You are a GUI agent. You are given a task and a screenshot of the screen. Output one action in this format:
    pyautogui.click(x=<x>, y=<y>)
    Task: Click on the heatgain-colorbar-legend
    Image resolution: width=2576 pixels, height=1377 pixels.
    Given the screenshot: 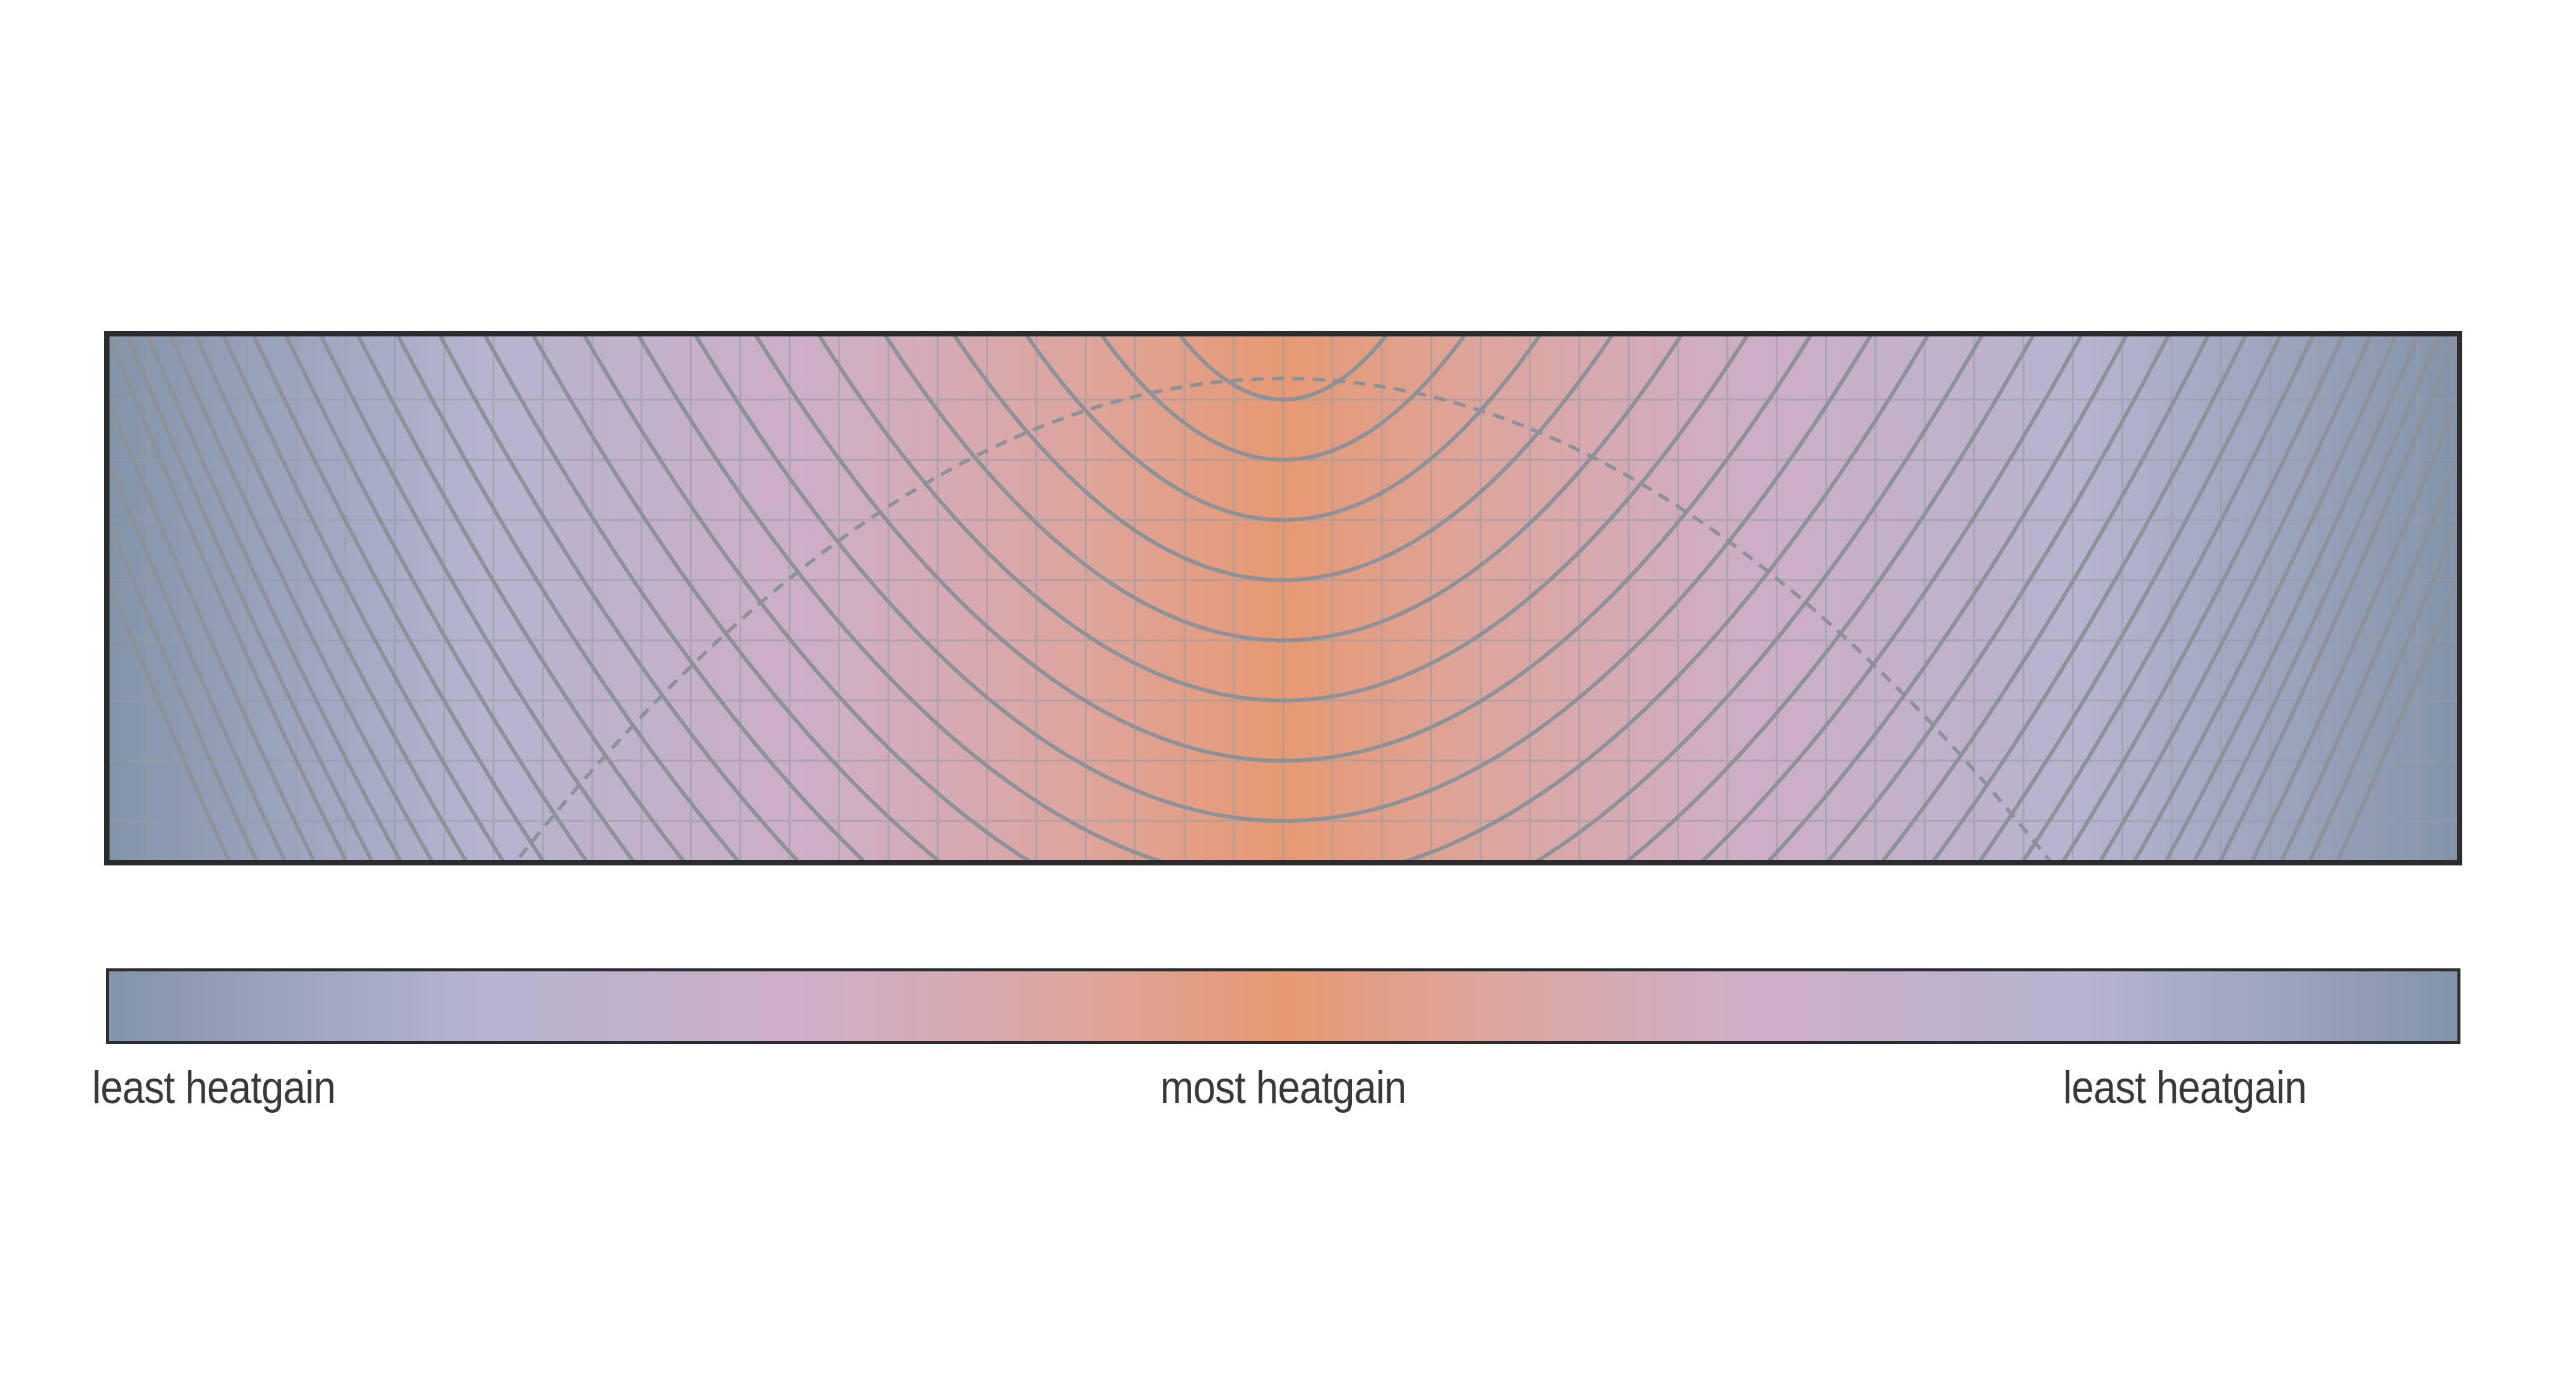 What is the action you would take?
    pyautogui.click(x=1283, y=1006)
    